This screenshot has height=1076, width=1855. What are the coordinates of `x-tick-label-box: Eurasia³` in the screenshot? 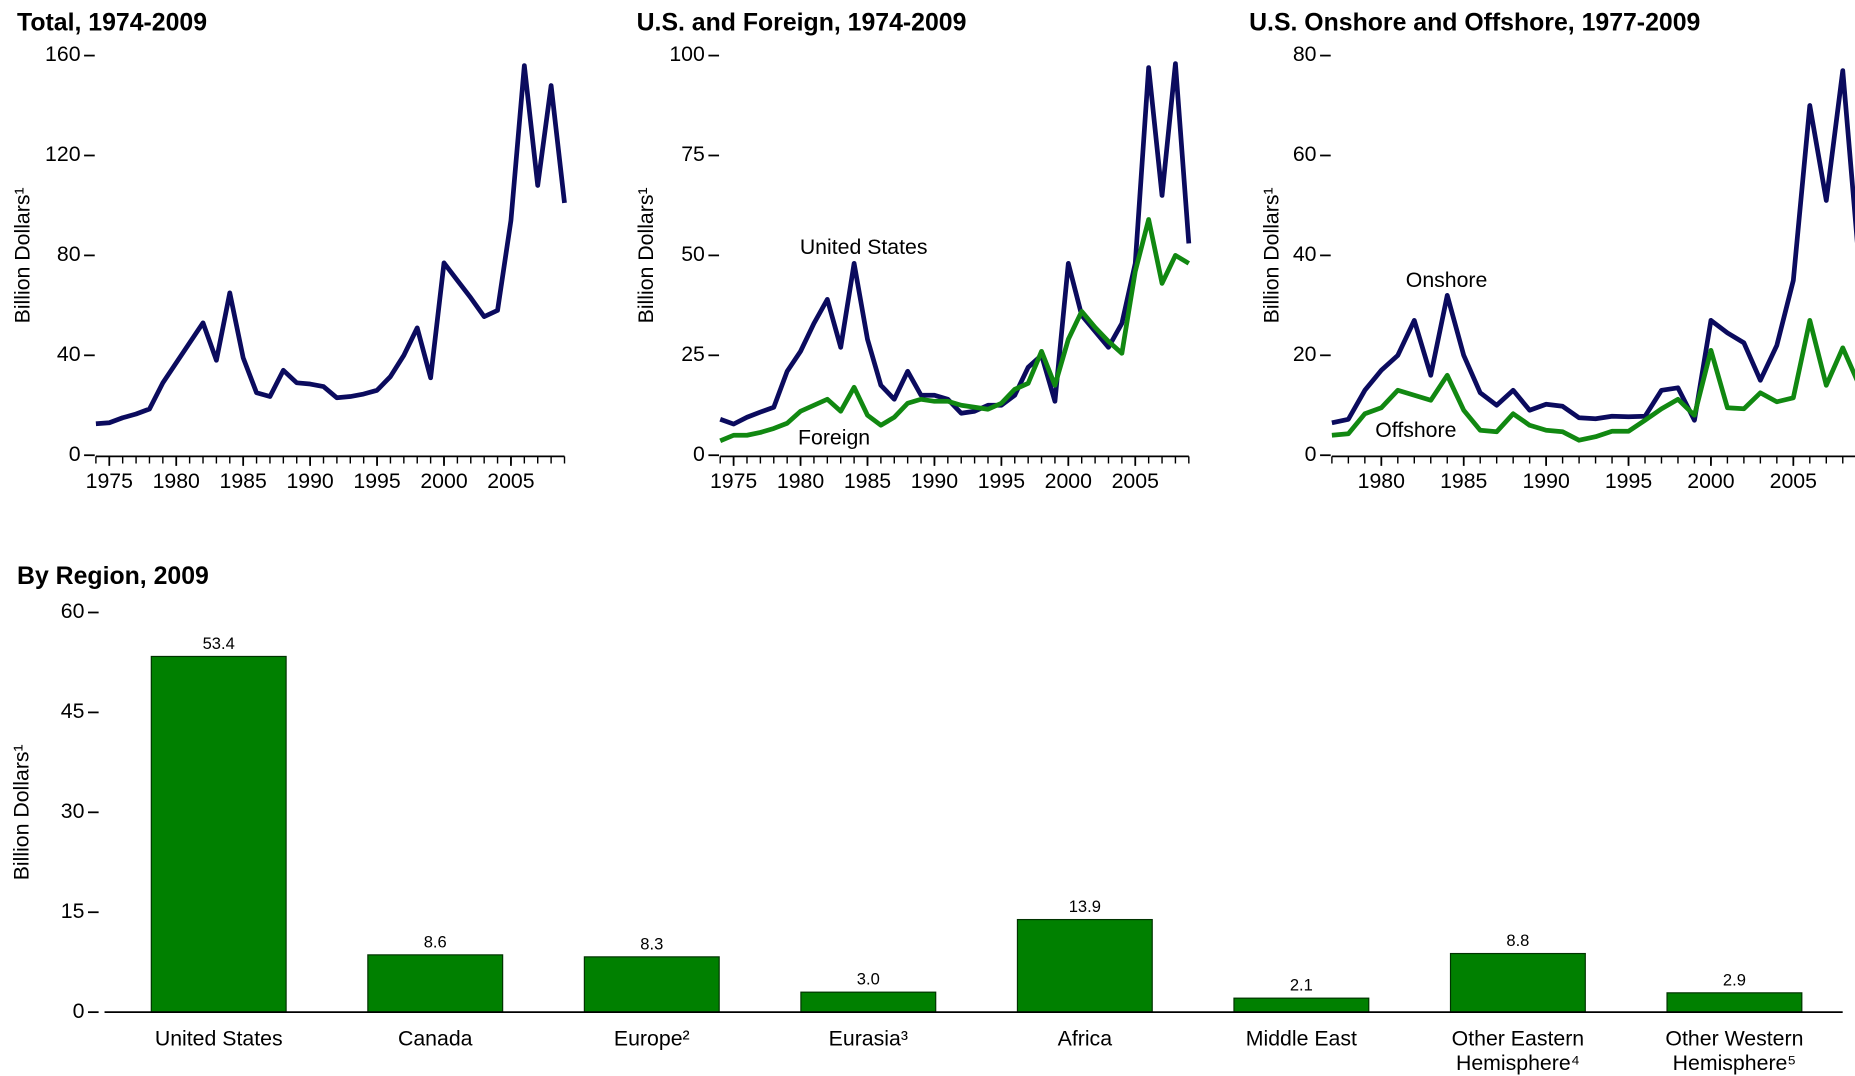 It's located at (868, 1038).